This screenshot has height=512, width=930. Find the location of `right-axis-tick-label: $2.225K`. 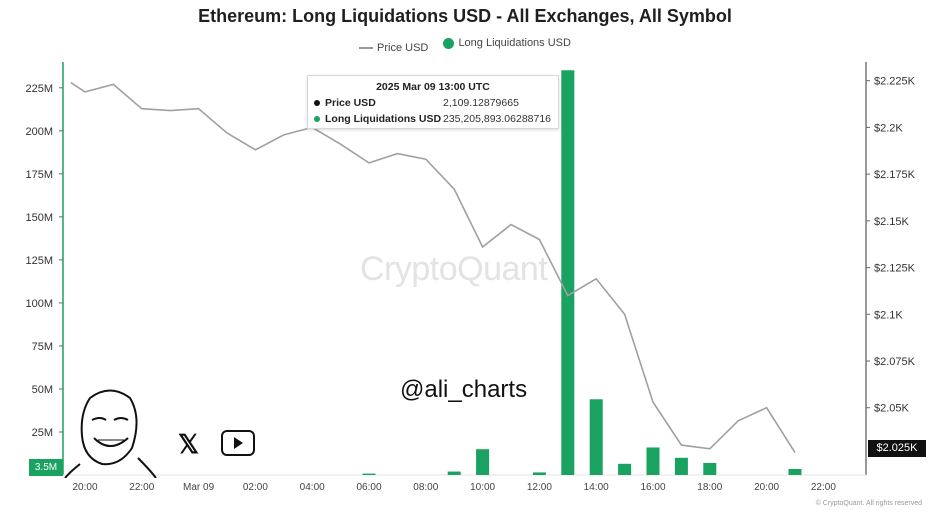

right-axis-tick-label: $2.225K is located at coordinates (895, 82).